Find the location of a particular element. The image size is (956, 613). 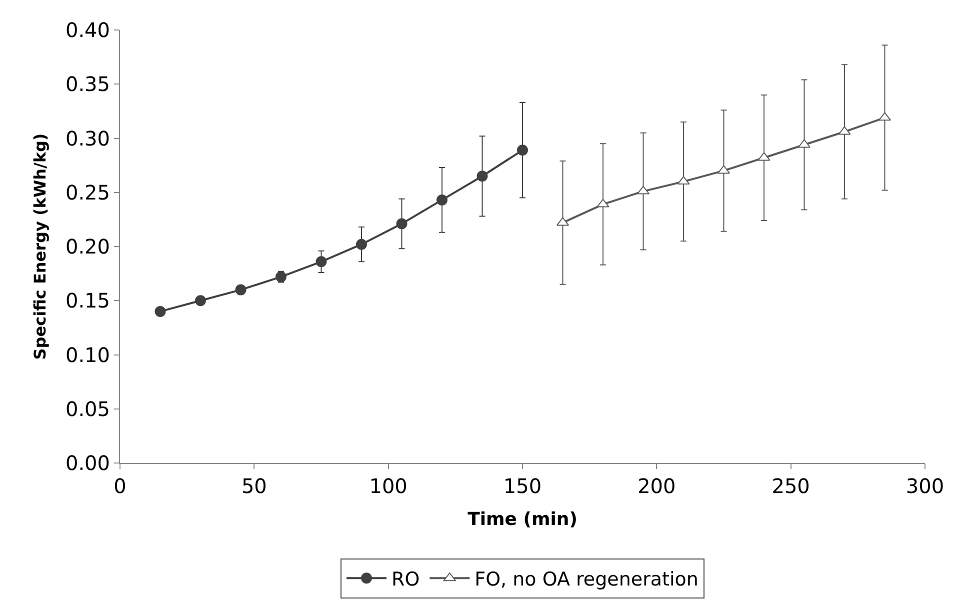

x-tick-label: 300 is located at coordinates (925, 486).